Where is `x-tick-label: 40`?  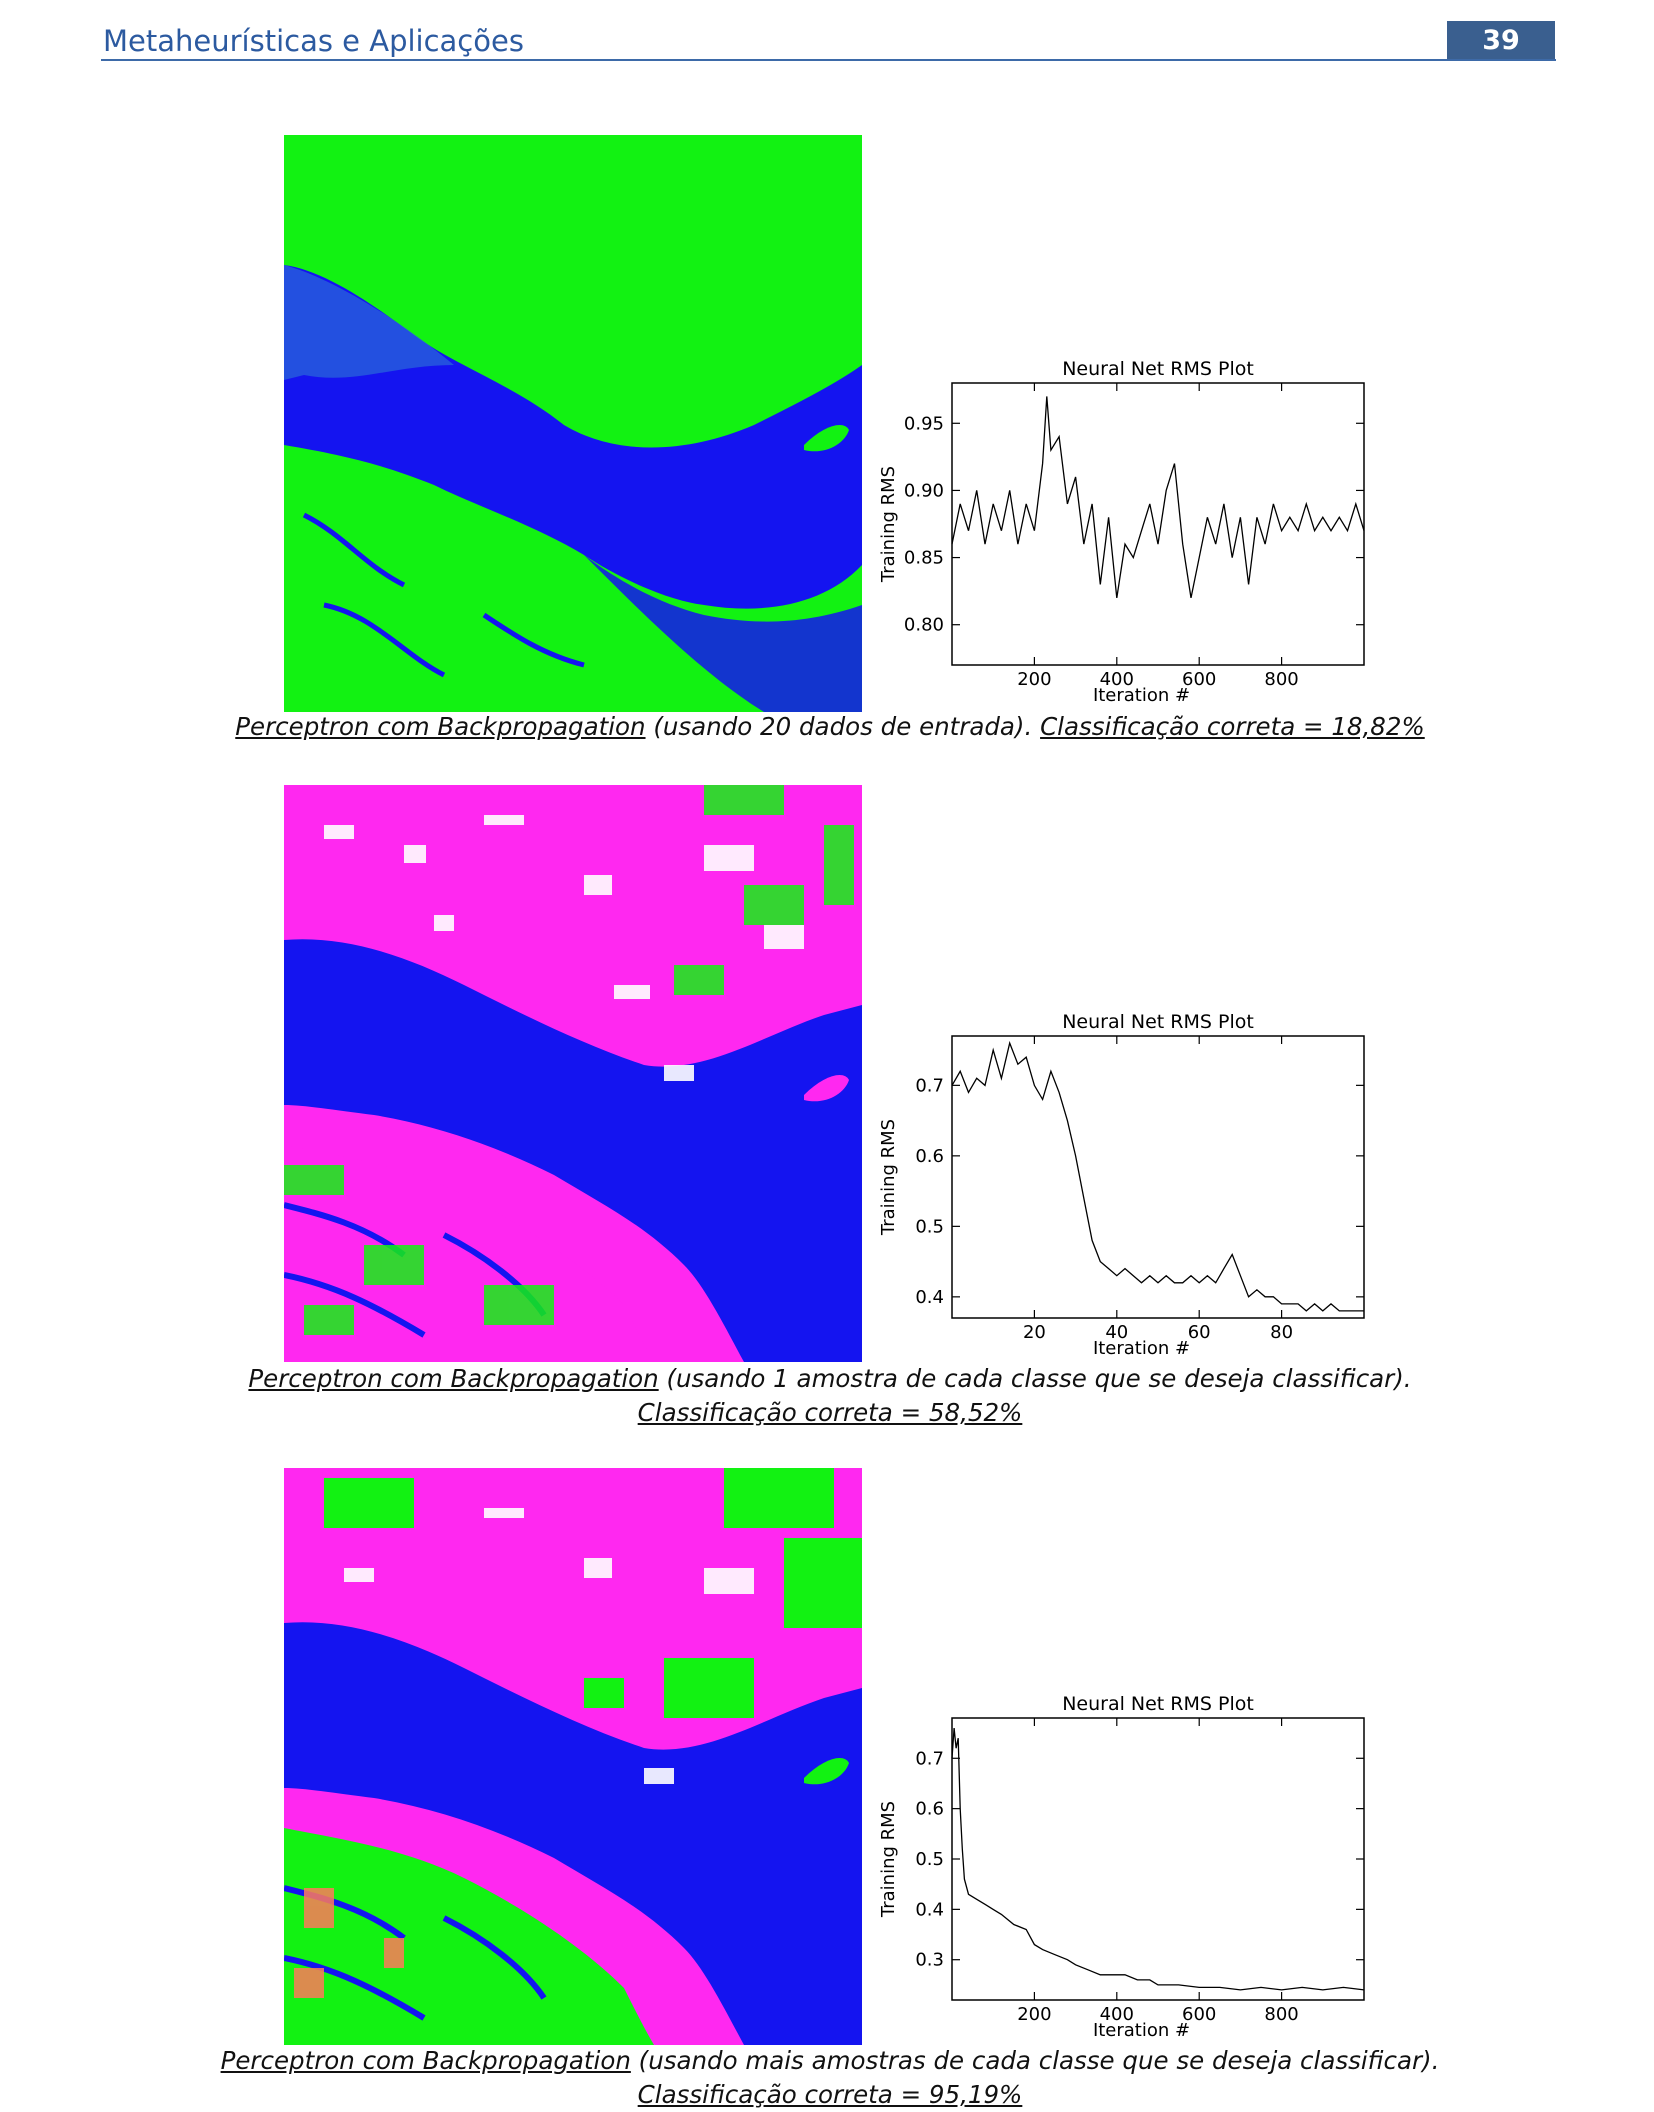 x-tick-label: 40 is located at coordinates (1116, 1332).